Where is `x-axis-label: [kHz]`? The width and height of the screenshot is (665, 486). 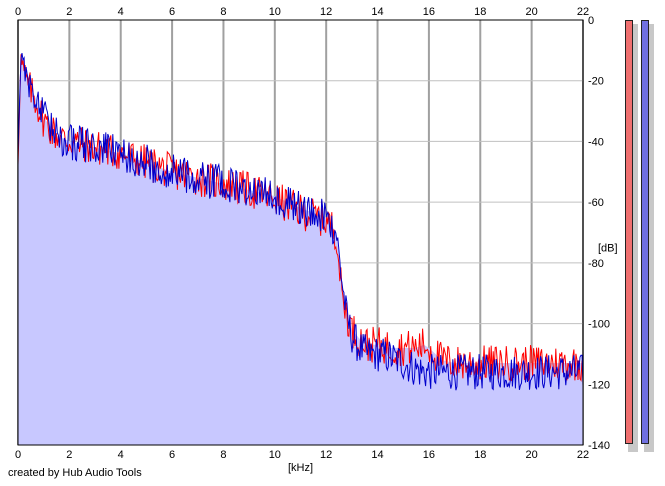 x-axis-label: [kHz] is located at coordinates (300, 468).